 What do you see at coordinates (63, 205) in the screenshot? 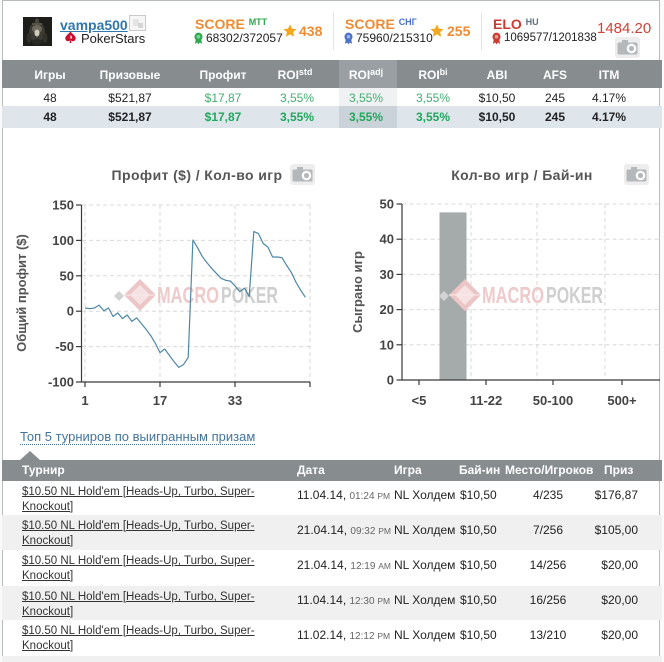
I see `svg-text: 150` at bounding box center [63, 205].